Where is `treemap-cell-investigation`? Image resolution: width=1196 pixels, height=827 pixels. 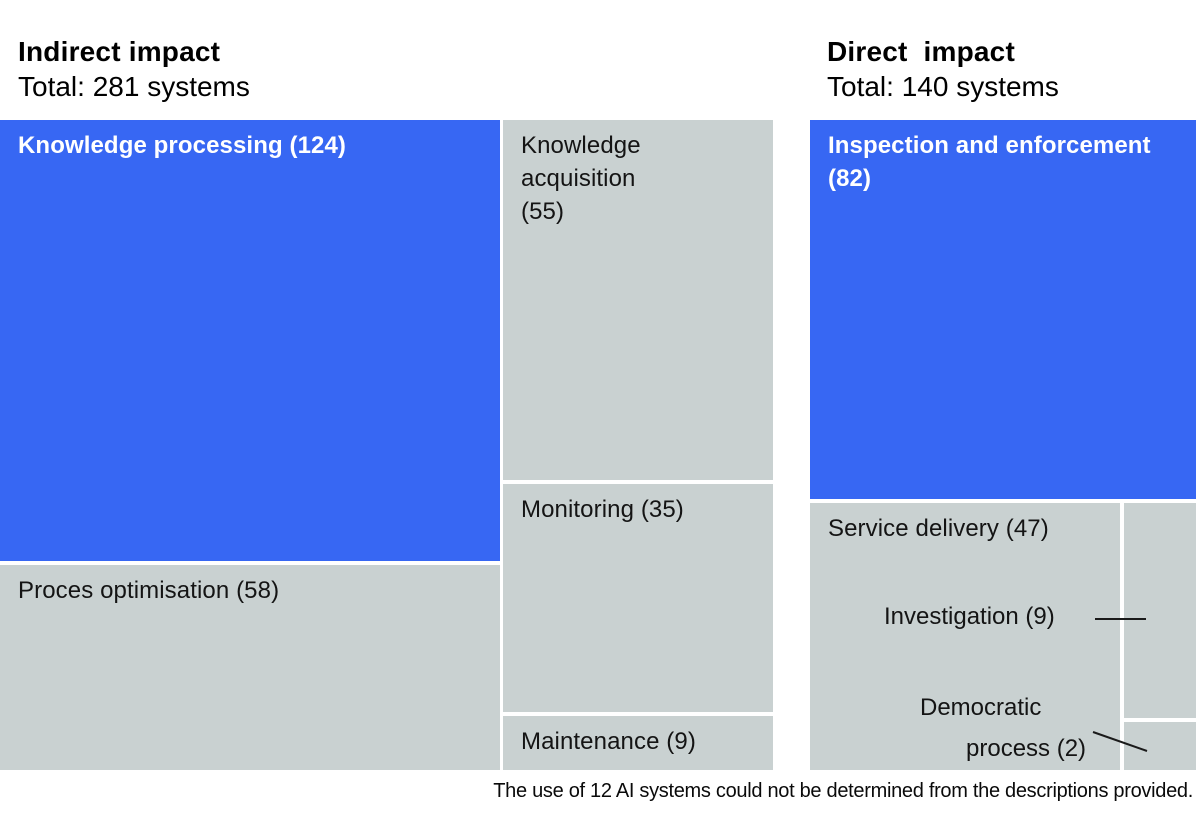
treemap-cell-investigation is located at coordinates (1160, 610).